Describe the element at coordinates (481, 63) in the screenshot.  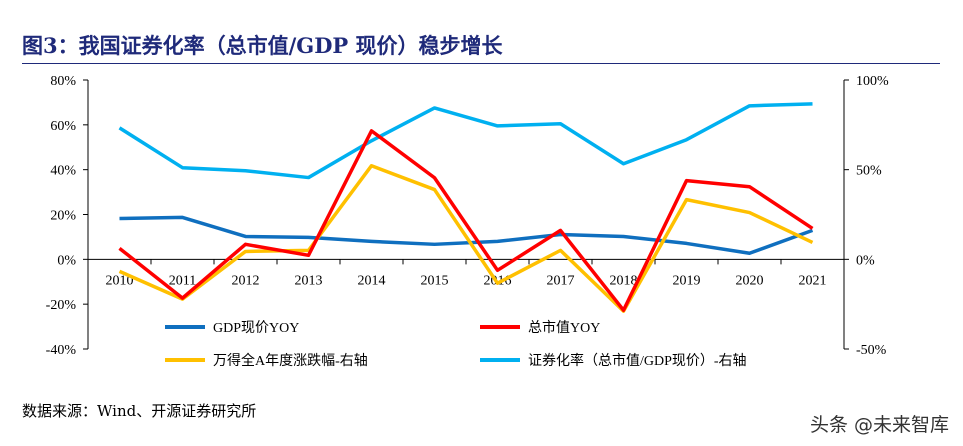
I see `title-divider` at that location.